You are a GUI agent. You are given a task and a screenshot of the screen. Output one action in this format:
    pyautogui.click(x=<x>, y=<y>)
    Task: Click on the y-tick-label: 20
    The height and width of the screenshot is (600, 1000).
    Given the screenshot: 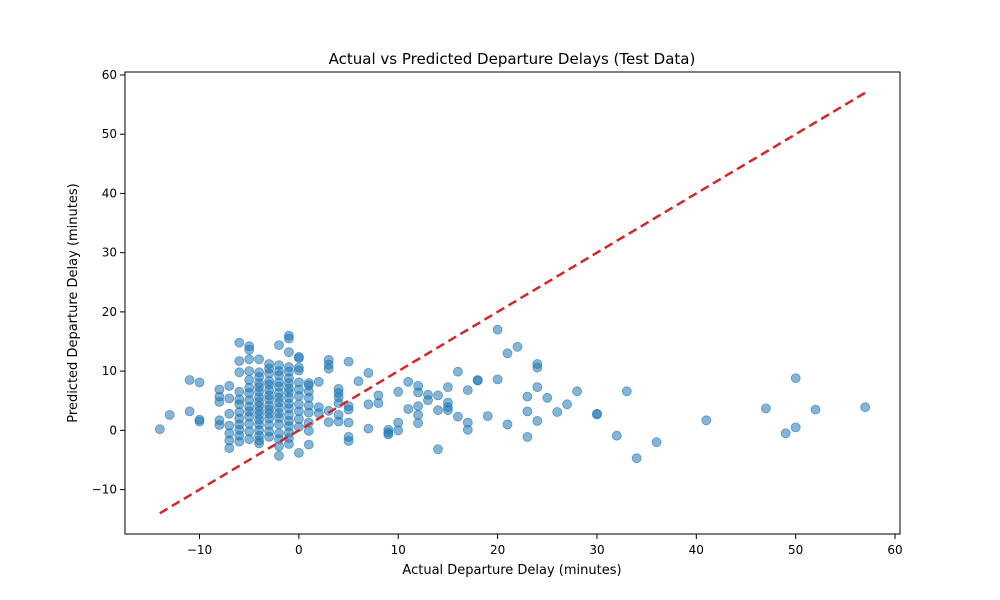 What is the action you would take?
    pyautogui.click(x=109, y=312)
    